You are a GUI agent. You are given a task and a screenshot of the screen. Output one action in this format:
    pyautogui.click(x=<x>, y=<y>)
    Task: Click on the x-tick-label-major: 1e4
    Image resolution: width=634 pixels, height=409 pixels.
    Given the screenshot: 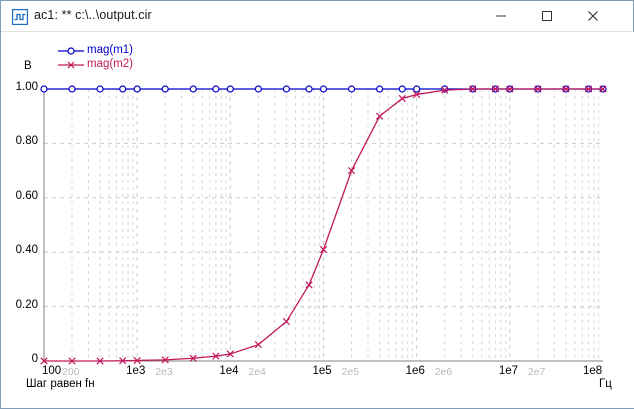 What is the action you would take?
    pyautogui.click(x=229, y=371)
    